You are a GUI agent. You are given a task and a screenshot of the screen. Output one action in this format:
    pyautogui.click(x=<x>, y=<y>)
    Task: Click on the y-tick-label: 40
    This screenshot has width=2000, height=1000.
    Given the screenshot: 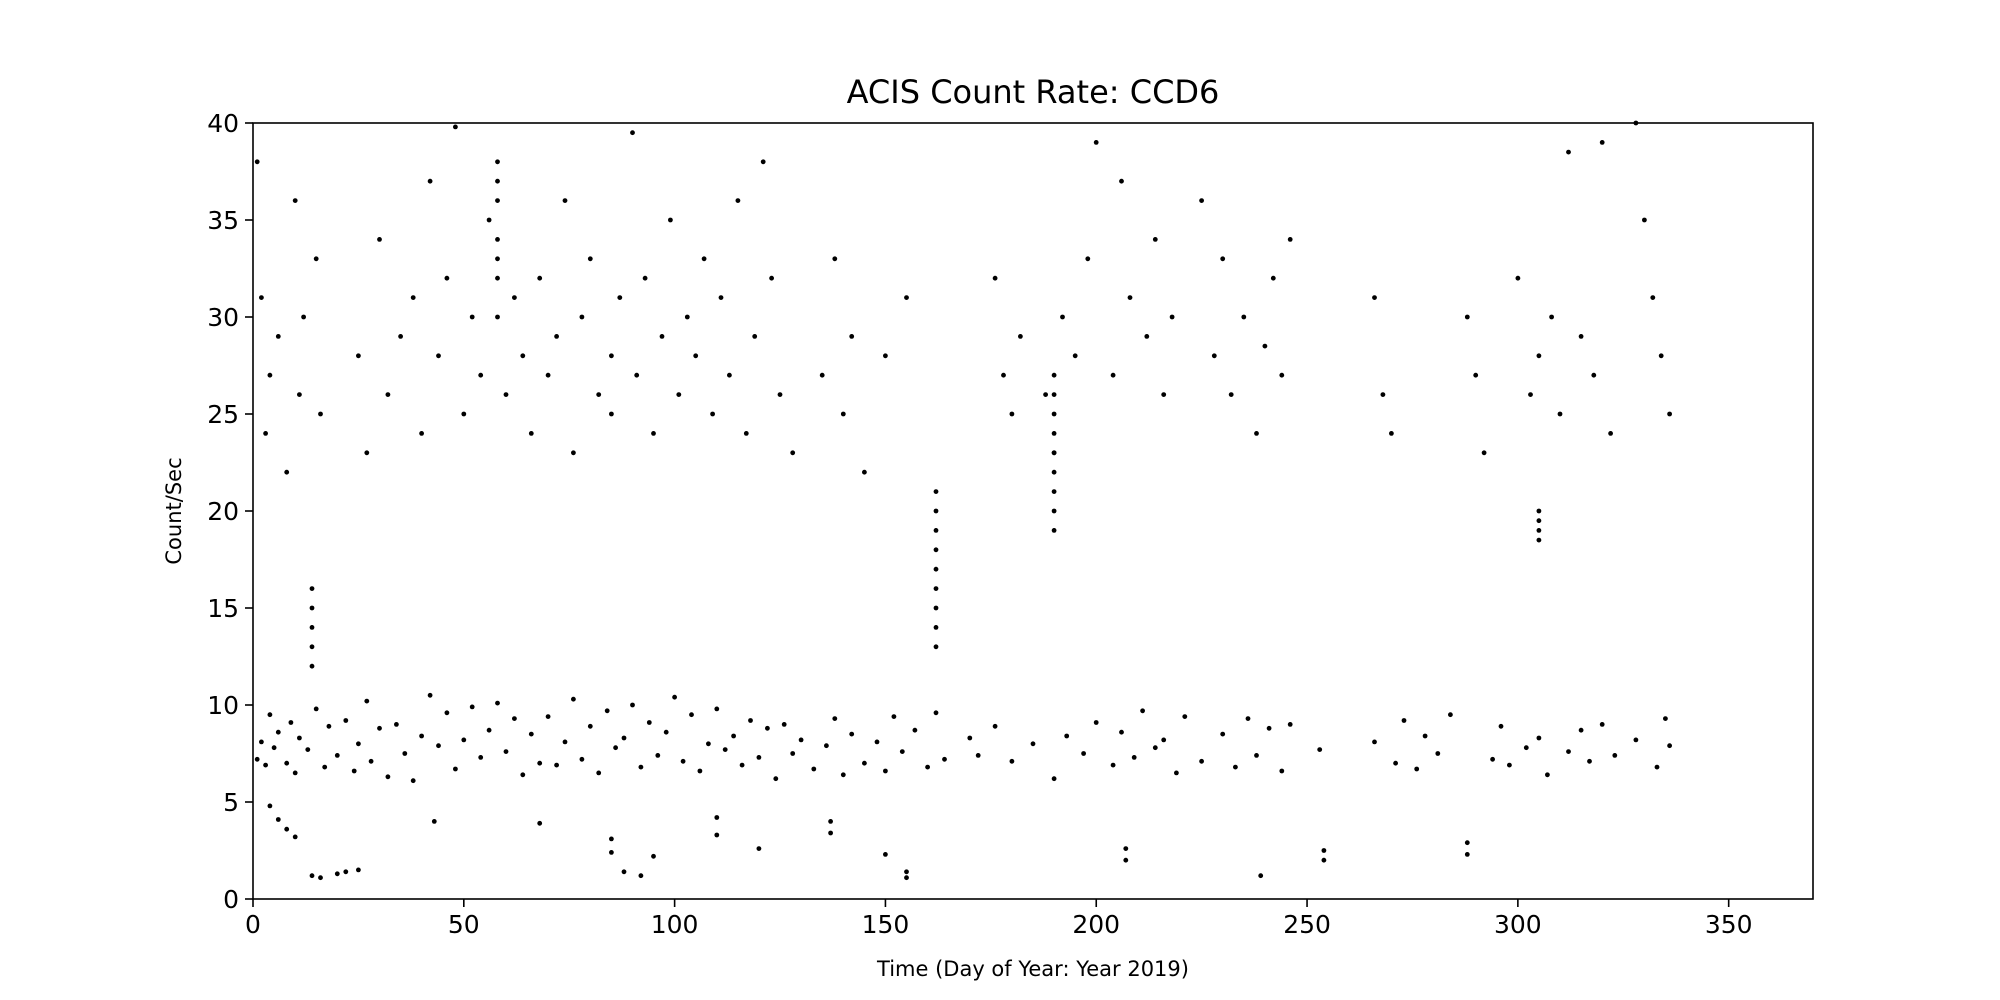 What is the action you would take?
    pyautogui.click(x=223, y=123)
    